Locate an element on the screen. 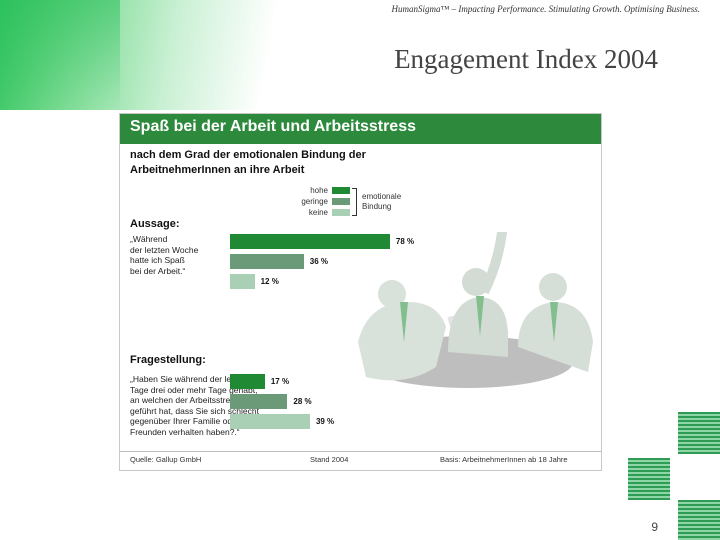 The image size is (720, 540). legend-swatch-hohe is located at coordinates (341, 190).